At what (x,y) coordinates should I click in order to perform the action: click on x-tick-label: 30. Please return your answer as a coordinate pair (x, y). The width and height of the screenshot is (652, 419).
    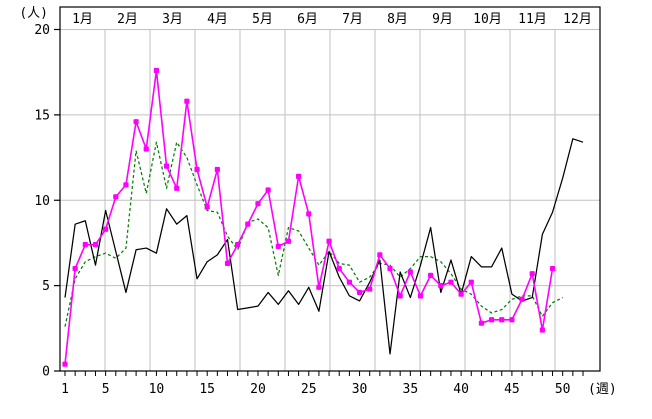
    Looking at the image, I should click on (360, 389).